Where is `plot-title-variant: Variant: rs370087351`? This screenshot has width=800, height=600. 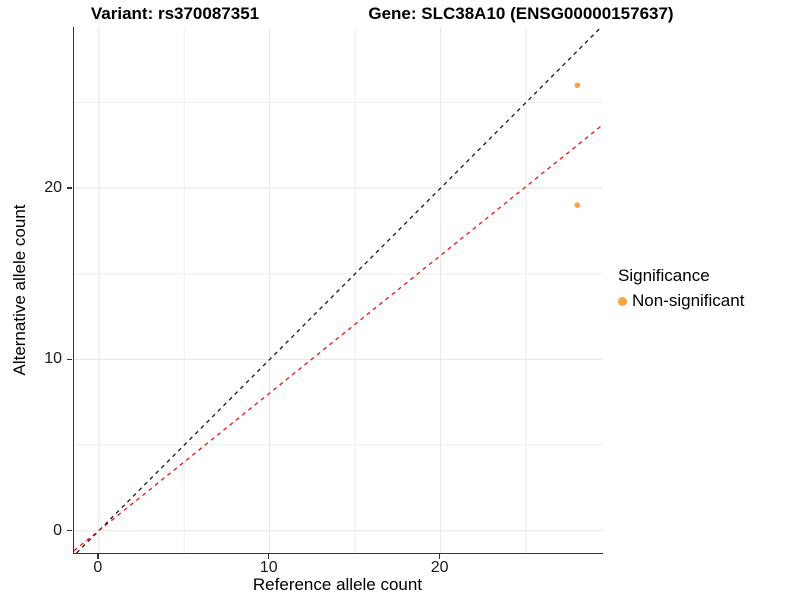
plot-title-variant: Variant: rs370087351 is located at coordinates (175, 13).